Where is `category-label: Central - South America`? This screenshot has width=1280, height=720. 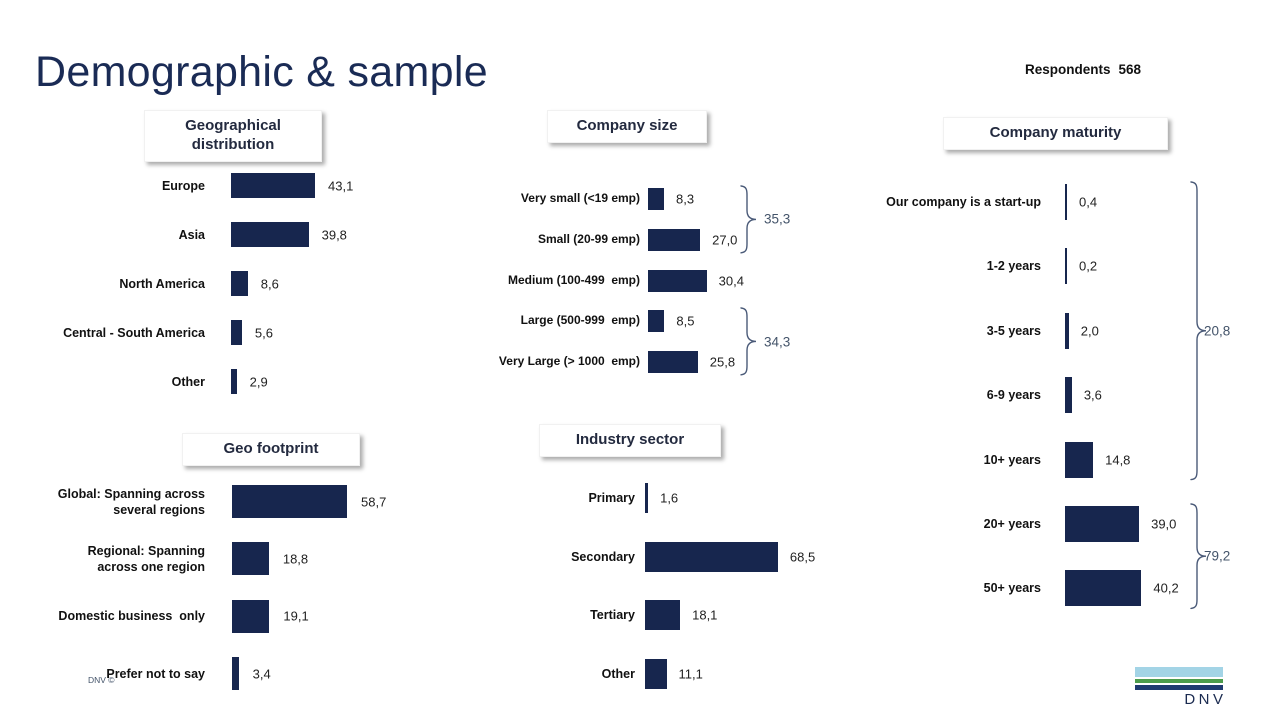 category-label: Central - South America is located at coordinates (134, 332).